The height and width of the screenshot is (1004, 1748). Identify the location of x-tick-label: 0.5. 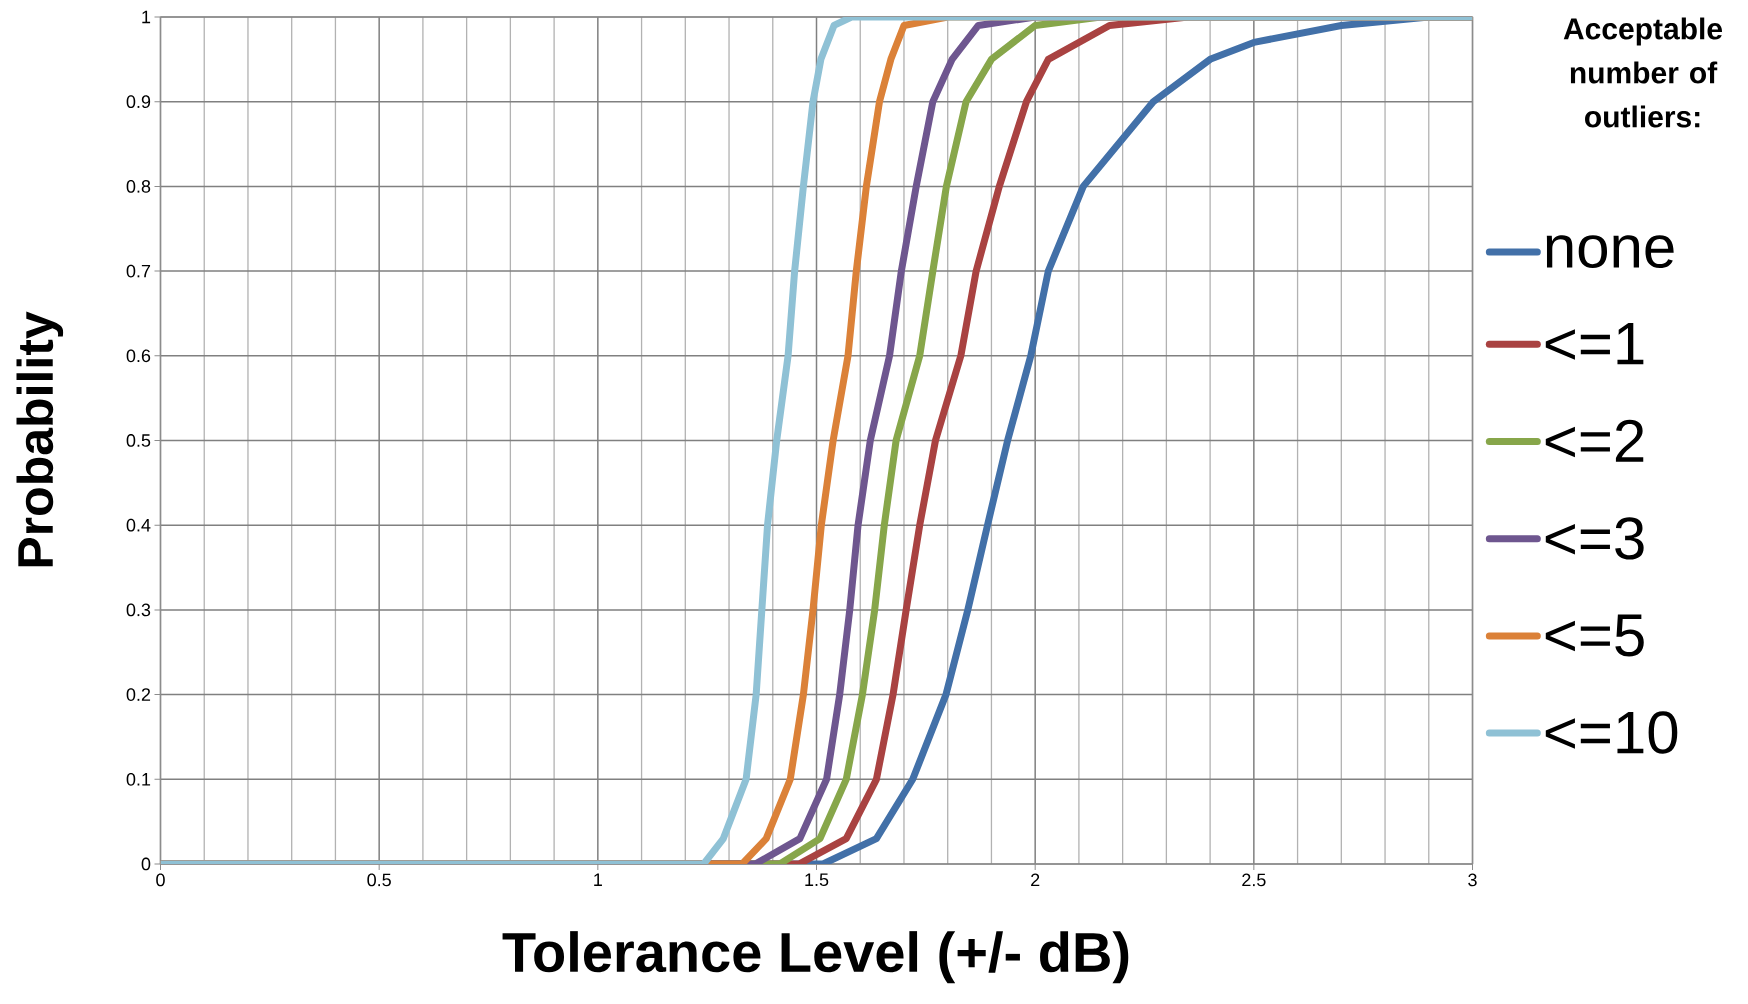
(379, 880).